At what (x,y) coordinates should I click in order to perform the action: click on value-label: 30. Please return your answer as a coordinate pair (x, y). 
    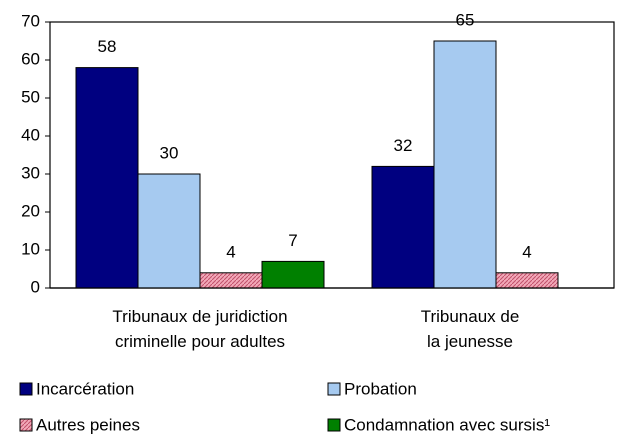
    Looking at the image, I should click on (169, 152).